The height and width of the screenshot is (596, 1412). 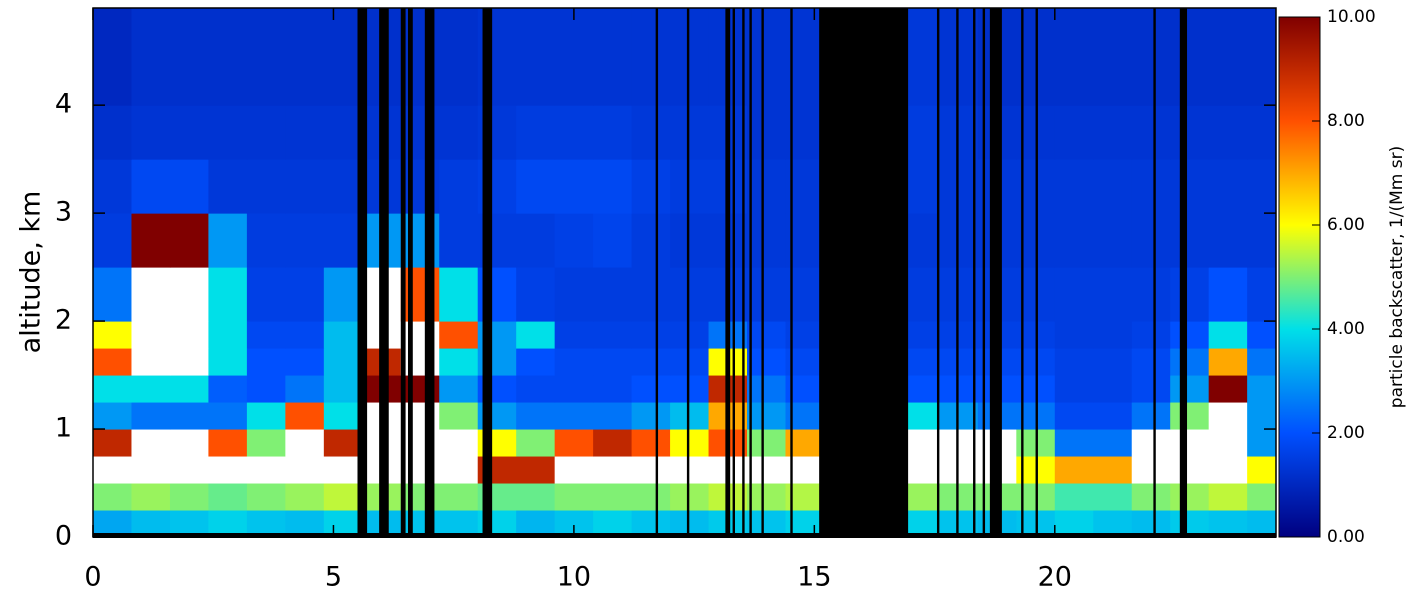 What do you see at coordinates (814, 577) in the screenshot?
I see `x-tick-label: 15` at bounding box center [814, 577].